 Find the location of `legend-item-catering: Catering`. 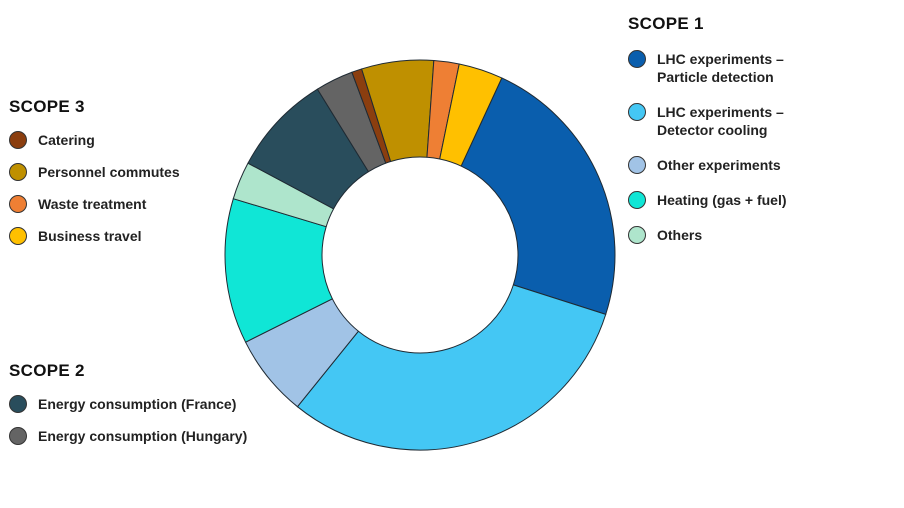

legend-item-catering: Catering is located at coordinates (119, 140).